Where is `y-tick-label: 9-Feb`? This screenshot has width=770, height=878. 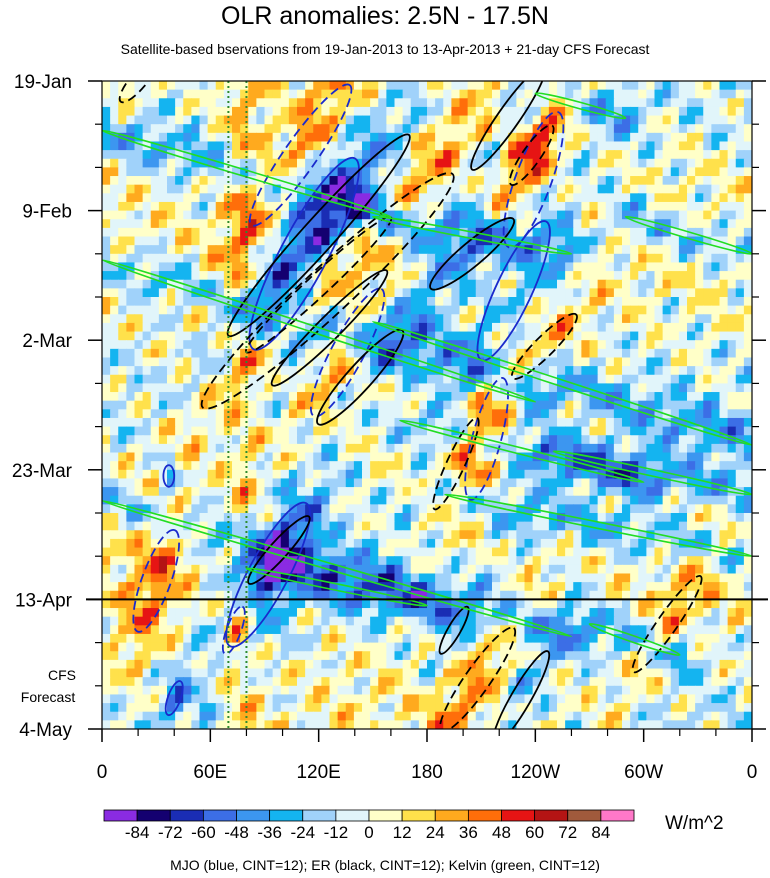 y-tick-label: 9-Feb is located at coordinates (47, 212).